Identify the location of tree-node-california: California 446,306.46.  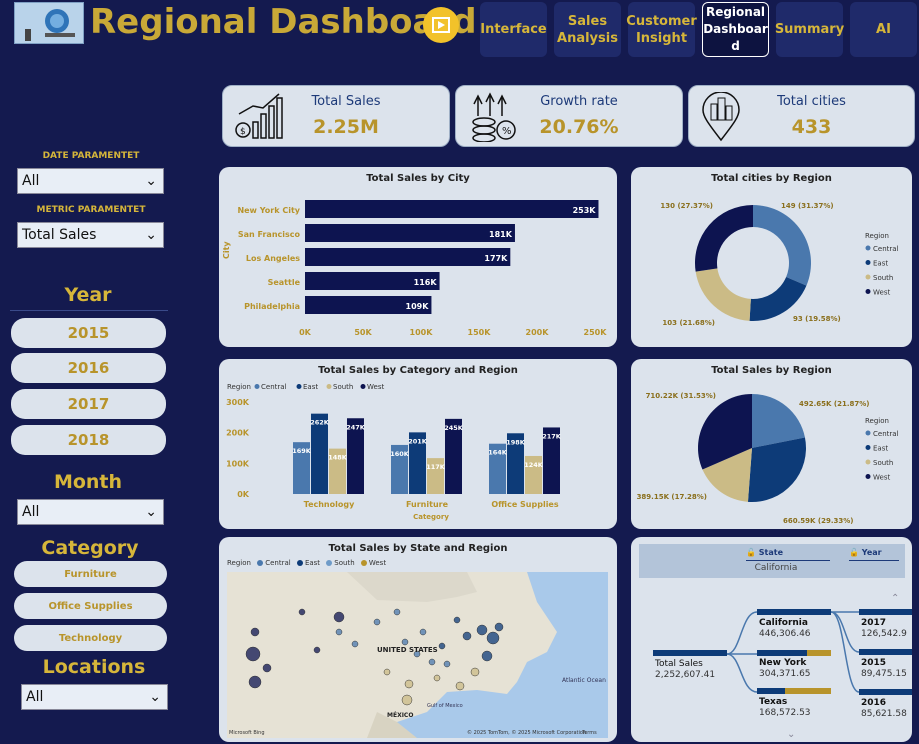
(785, 629).